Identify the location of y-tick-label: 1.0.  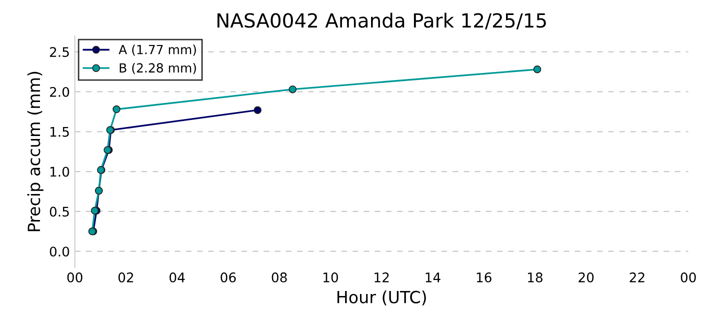
(60, 171).